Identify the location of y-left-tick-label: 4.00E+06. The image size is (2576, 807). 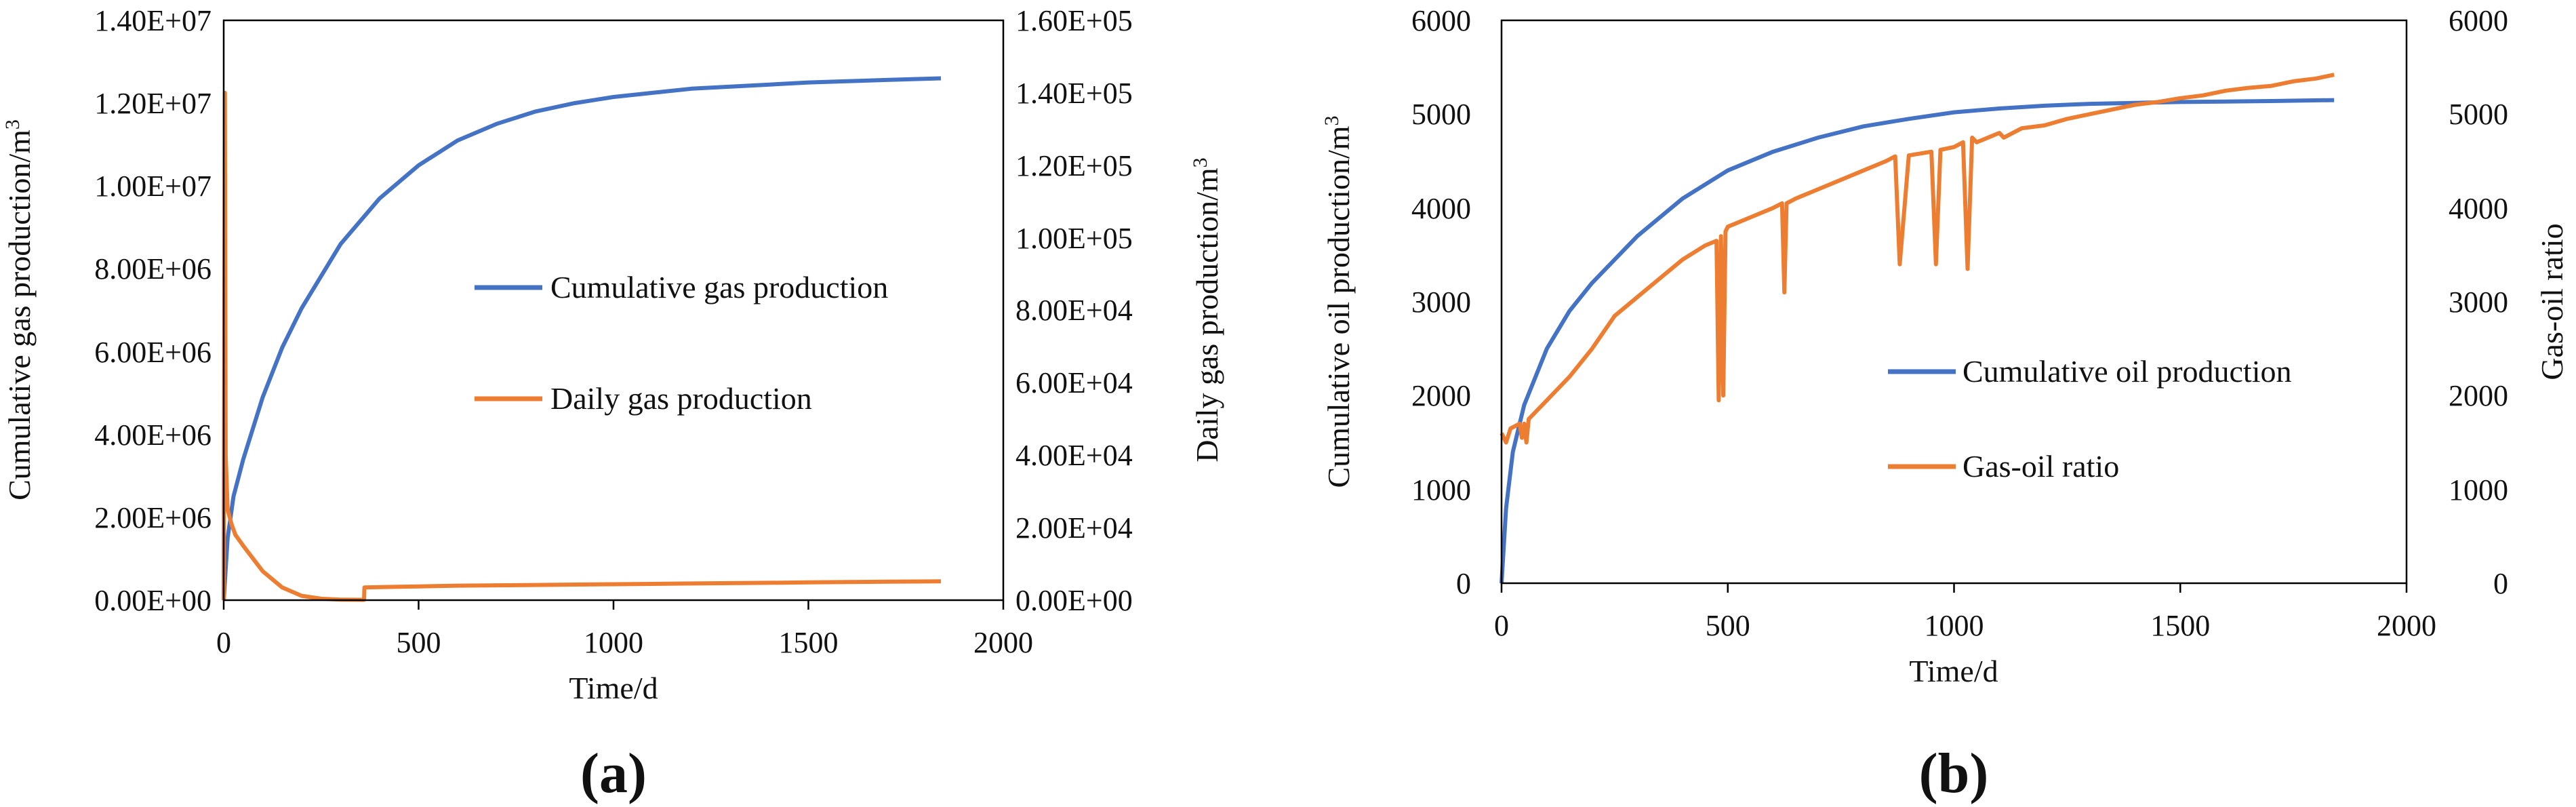
(153, 435).